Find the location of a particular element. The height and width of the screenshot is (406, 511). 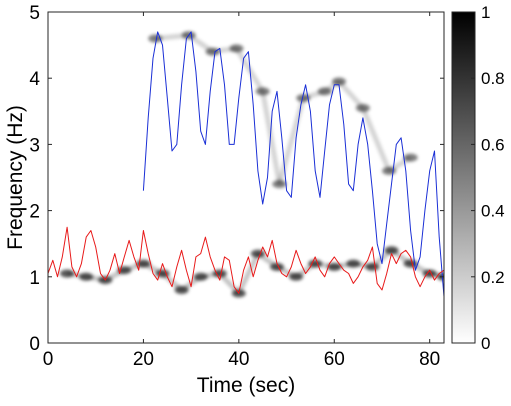

y-tick-label: 2 is located at coordinates (34, 212).